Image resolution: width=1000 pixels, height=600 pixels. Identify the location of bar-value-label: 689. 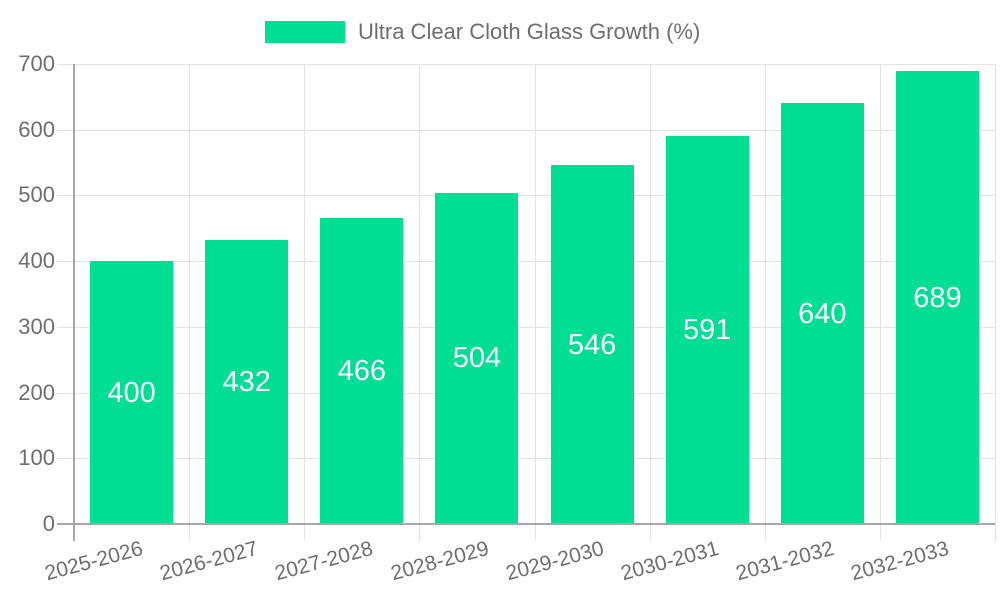
(937, 297).